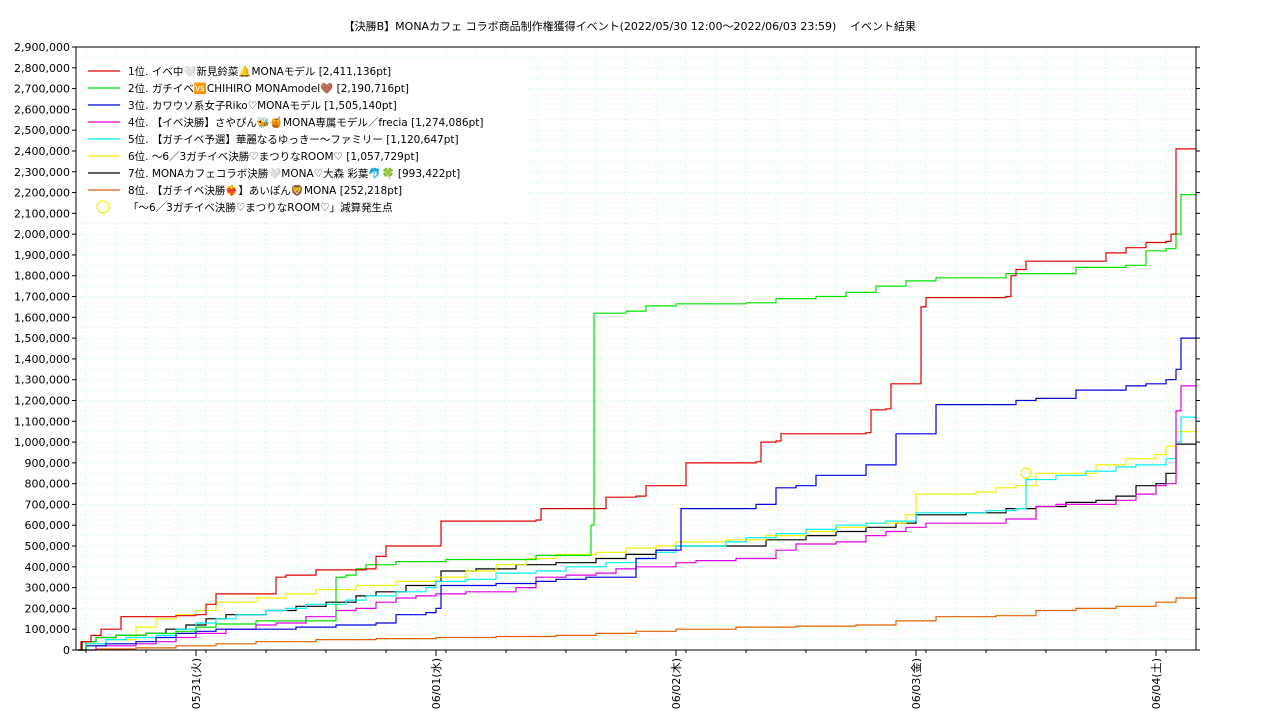  What do you see at coordinates (103, 207) in the screenshot?
I see `legend-marker-swatch` at bounding box center [103, 207].